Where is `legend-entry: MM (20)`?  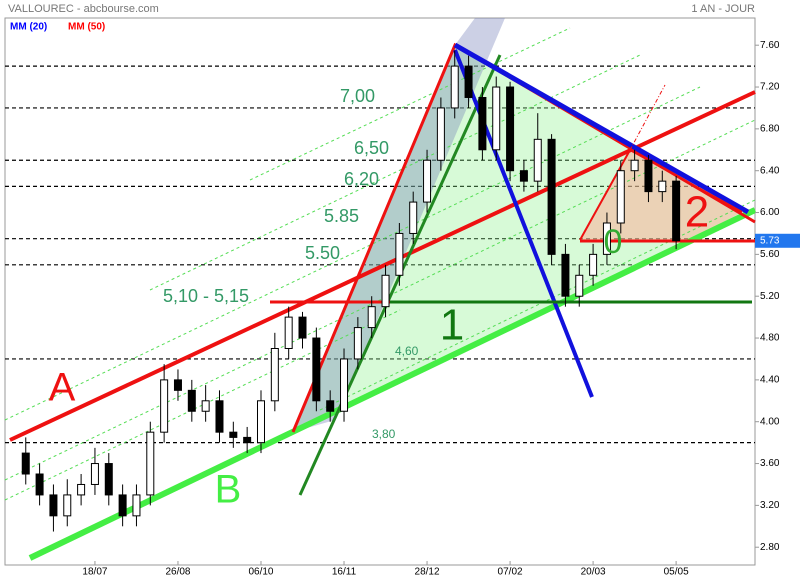
legend-entry: MM (20) is located at coordinates (28, 27).